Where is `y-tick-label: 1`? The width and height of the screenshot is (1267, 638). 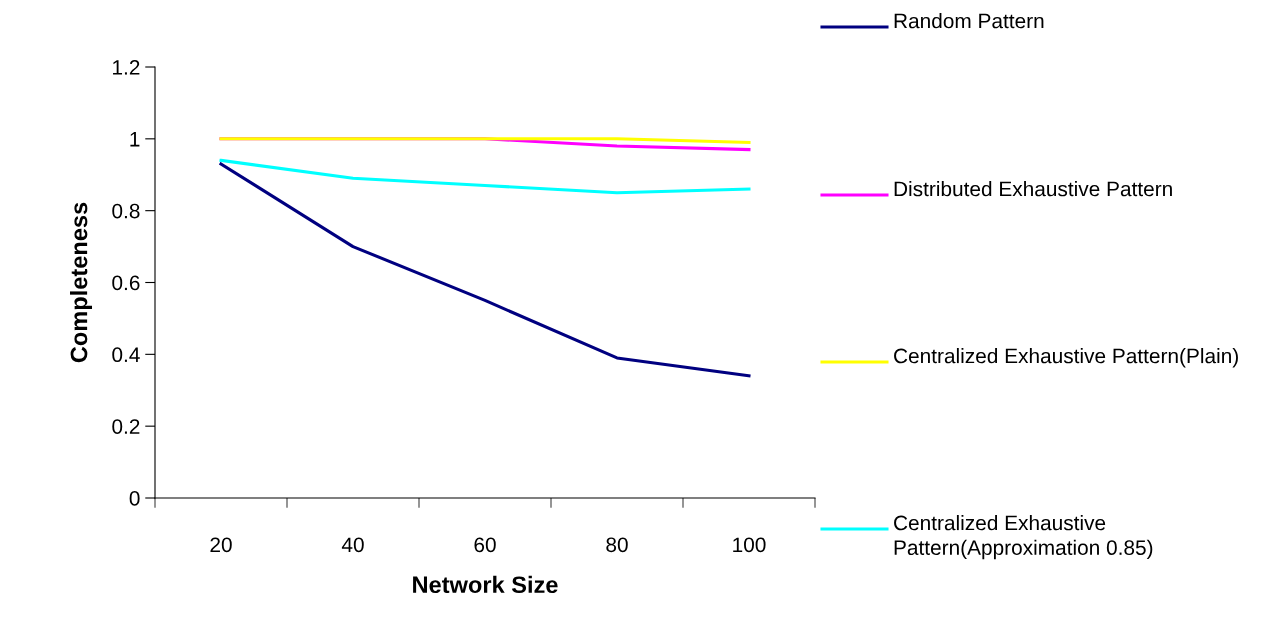
y-tick-label: 1 is located at coordinates (135, 139).